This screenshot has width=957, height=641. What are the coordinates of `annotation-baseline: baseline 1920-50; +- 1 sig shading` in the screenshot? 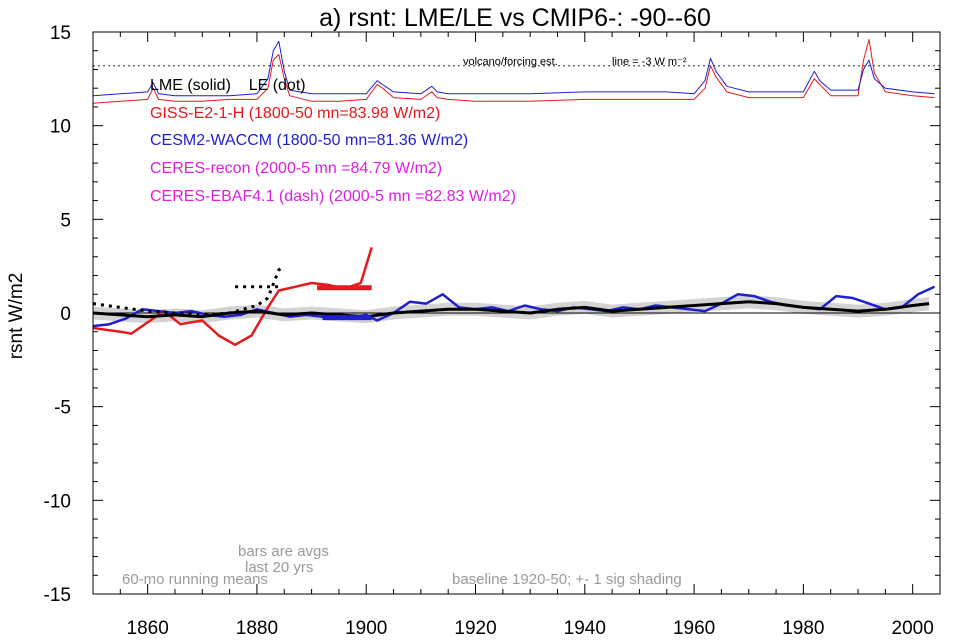 It's located at (567, 579).